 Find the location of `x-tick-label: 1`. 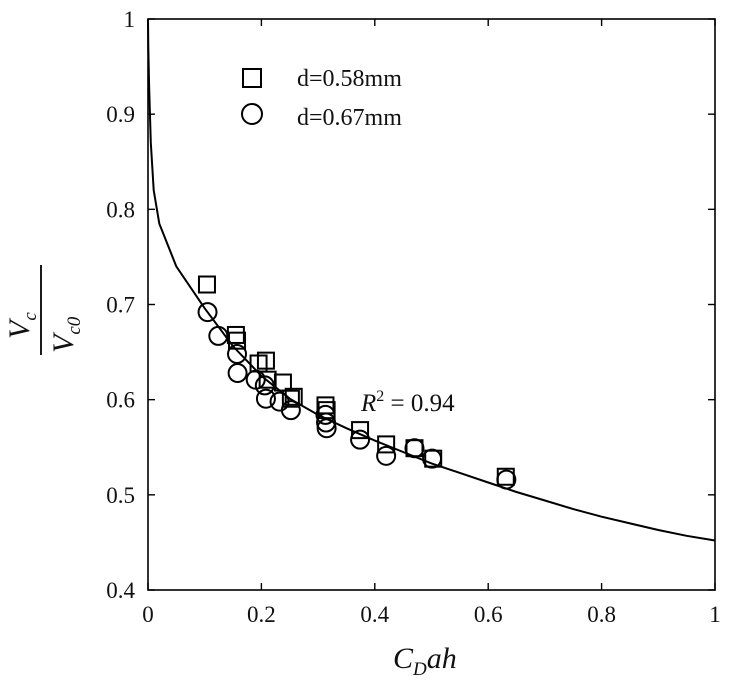

x-tick-label: 1 is located at coordinates (715, 614).